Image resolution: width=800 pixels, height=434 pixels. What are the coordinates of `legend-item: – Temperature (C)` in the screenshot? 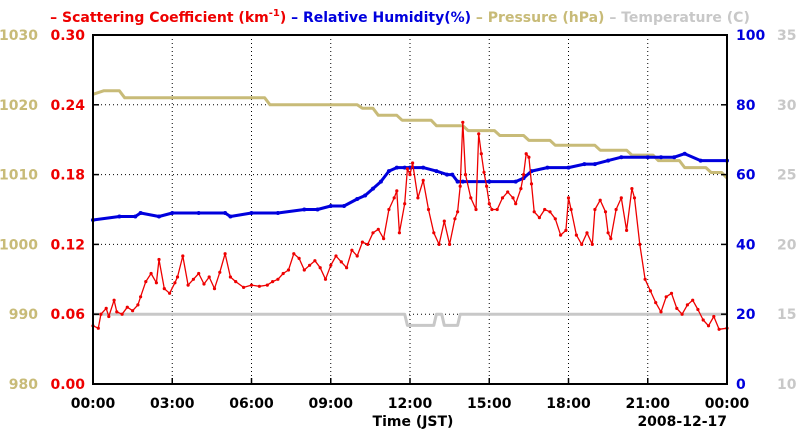 It's located at (676, 18).